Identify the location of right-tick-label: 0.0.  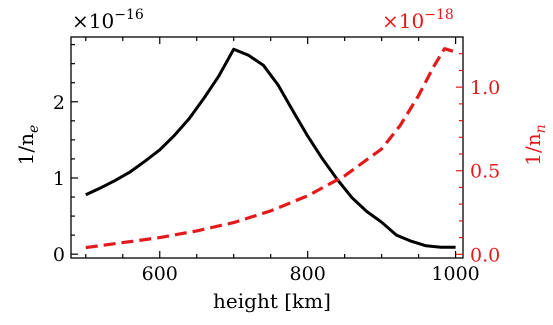
(485, 255).